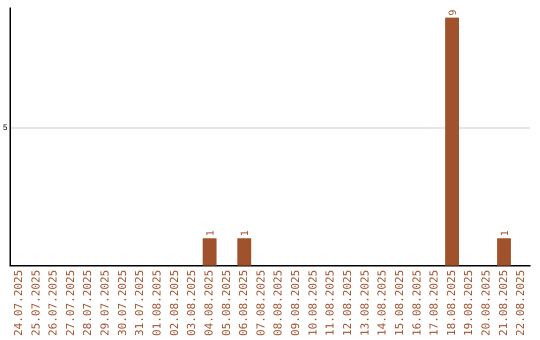 This screenshot has height=340, width=540. What do you see at coordinates (347, 303) in the screenshot?
I see `x-tick-label: 12.08.2025` at bounding box center [347, 303].